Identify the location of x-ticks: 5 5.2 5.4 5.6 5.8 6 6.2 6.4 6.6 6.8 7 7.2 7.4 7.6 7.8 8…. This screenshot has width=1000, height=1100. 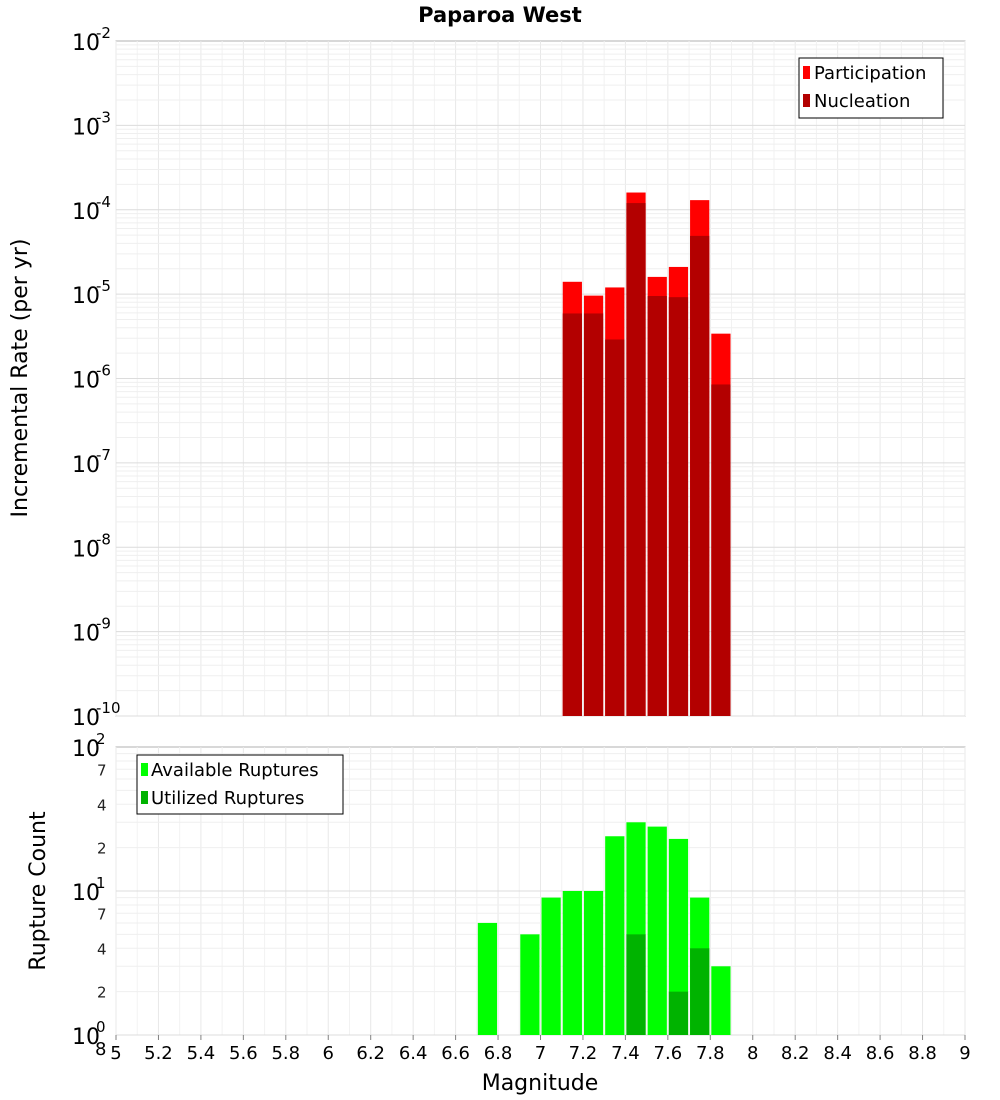
(540, 1049).